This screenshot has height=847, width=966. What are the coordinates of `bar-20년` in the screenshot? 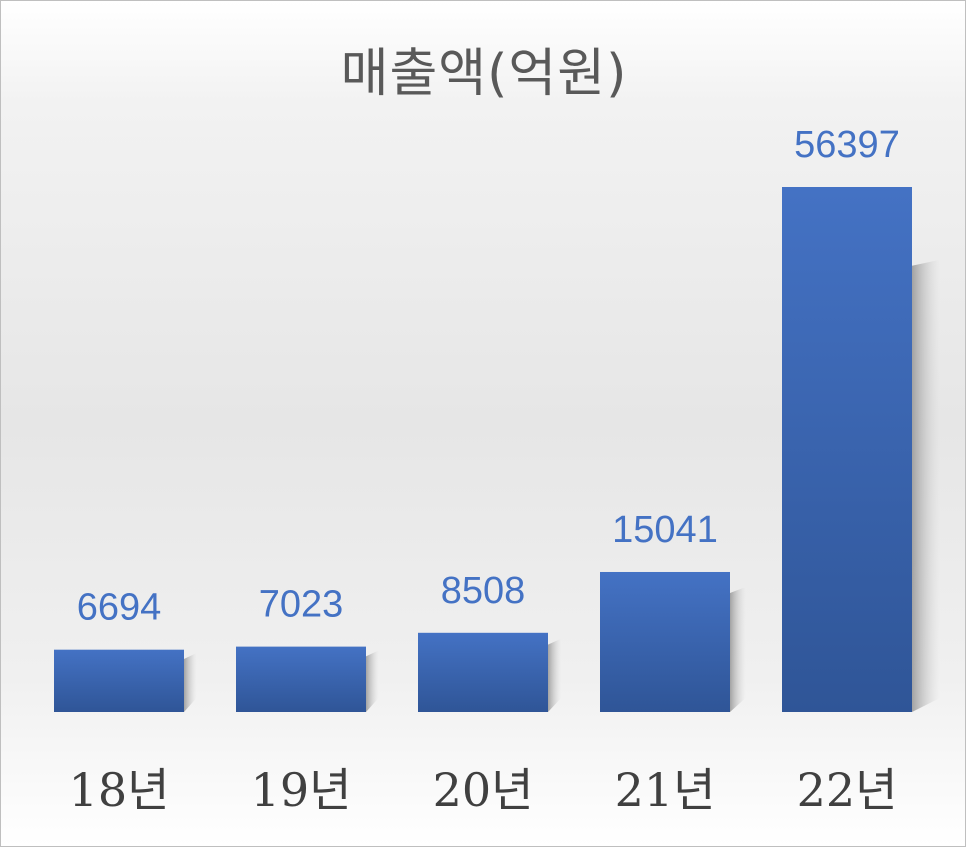 It's located at (483, 672).